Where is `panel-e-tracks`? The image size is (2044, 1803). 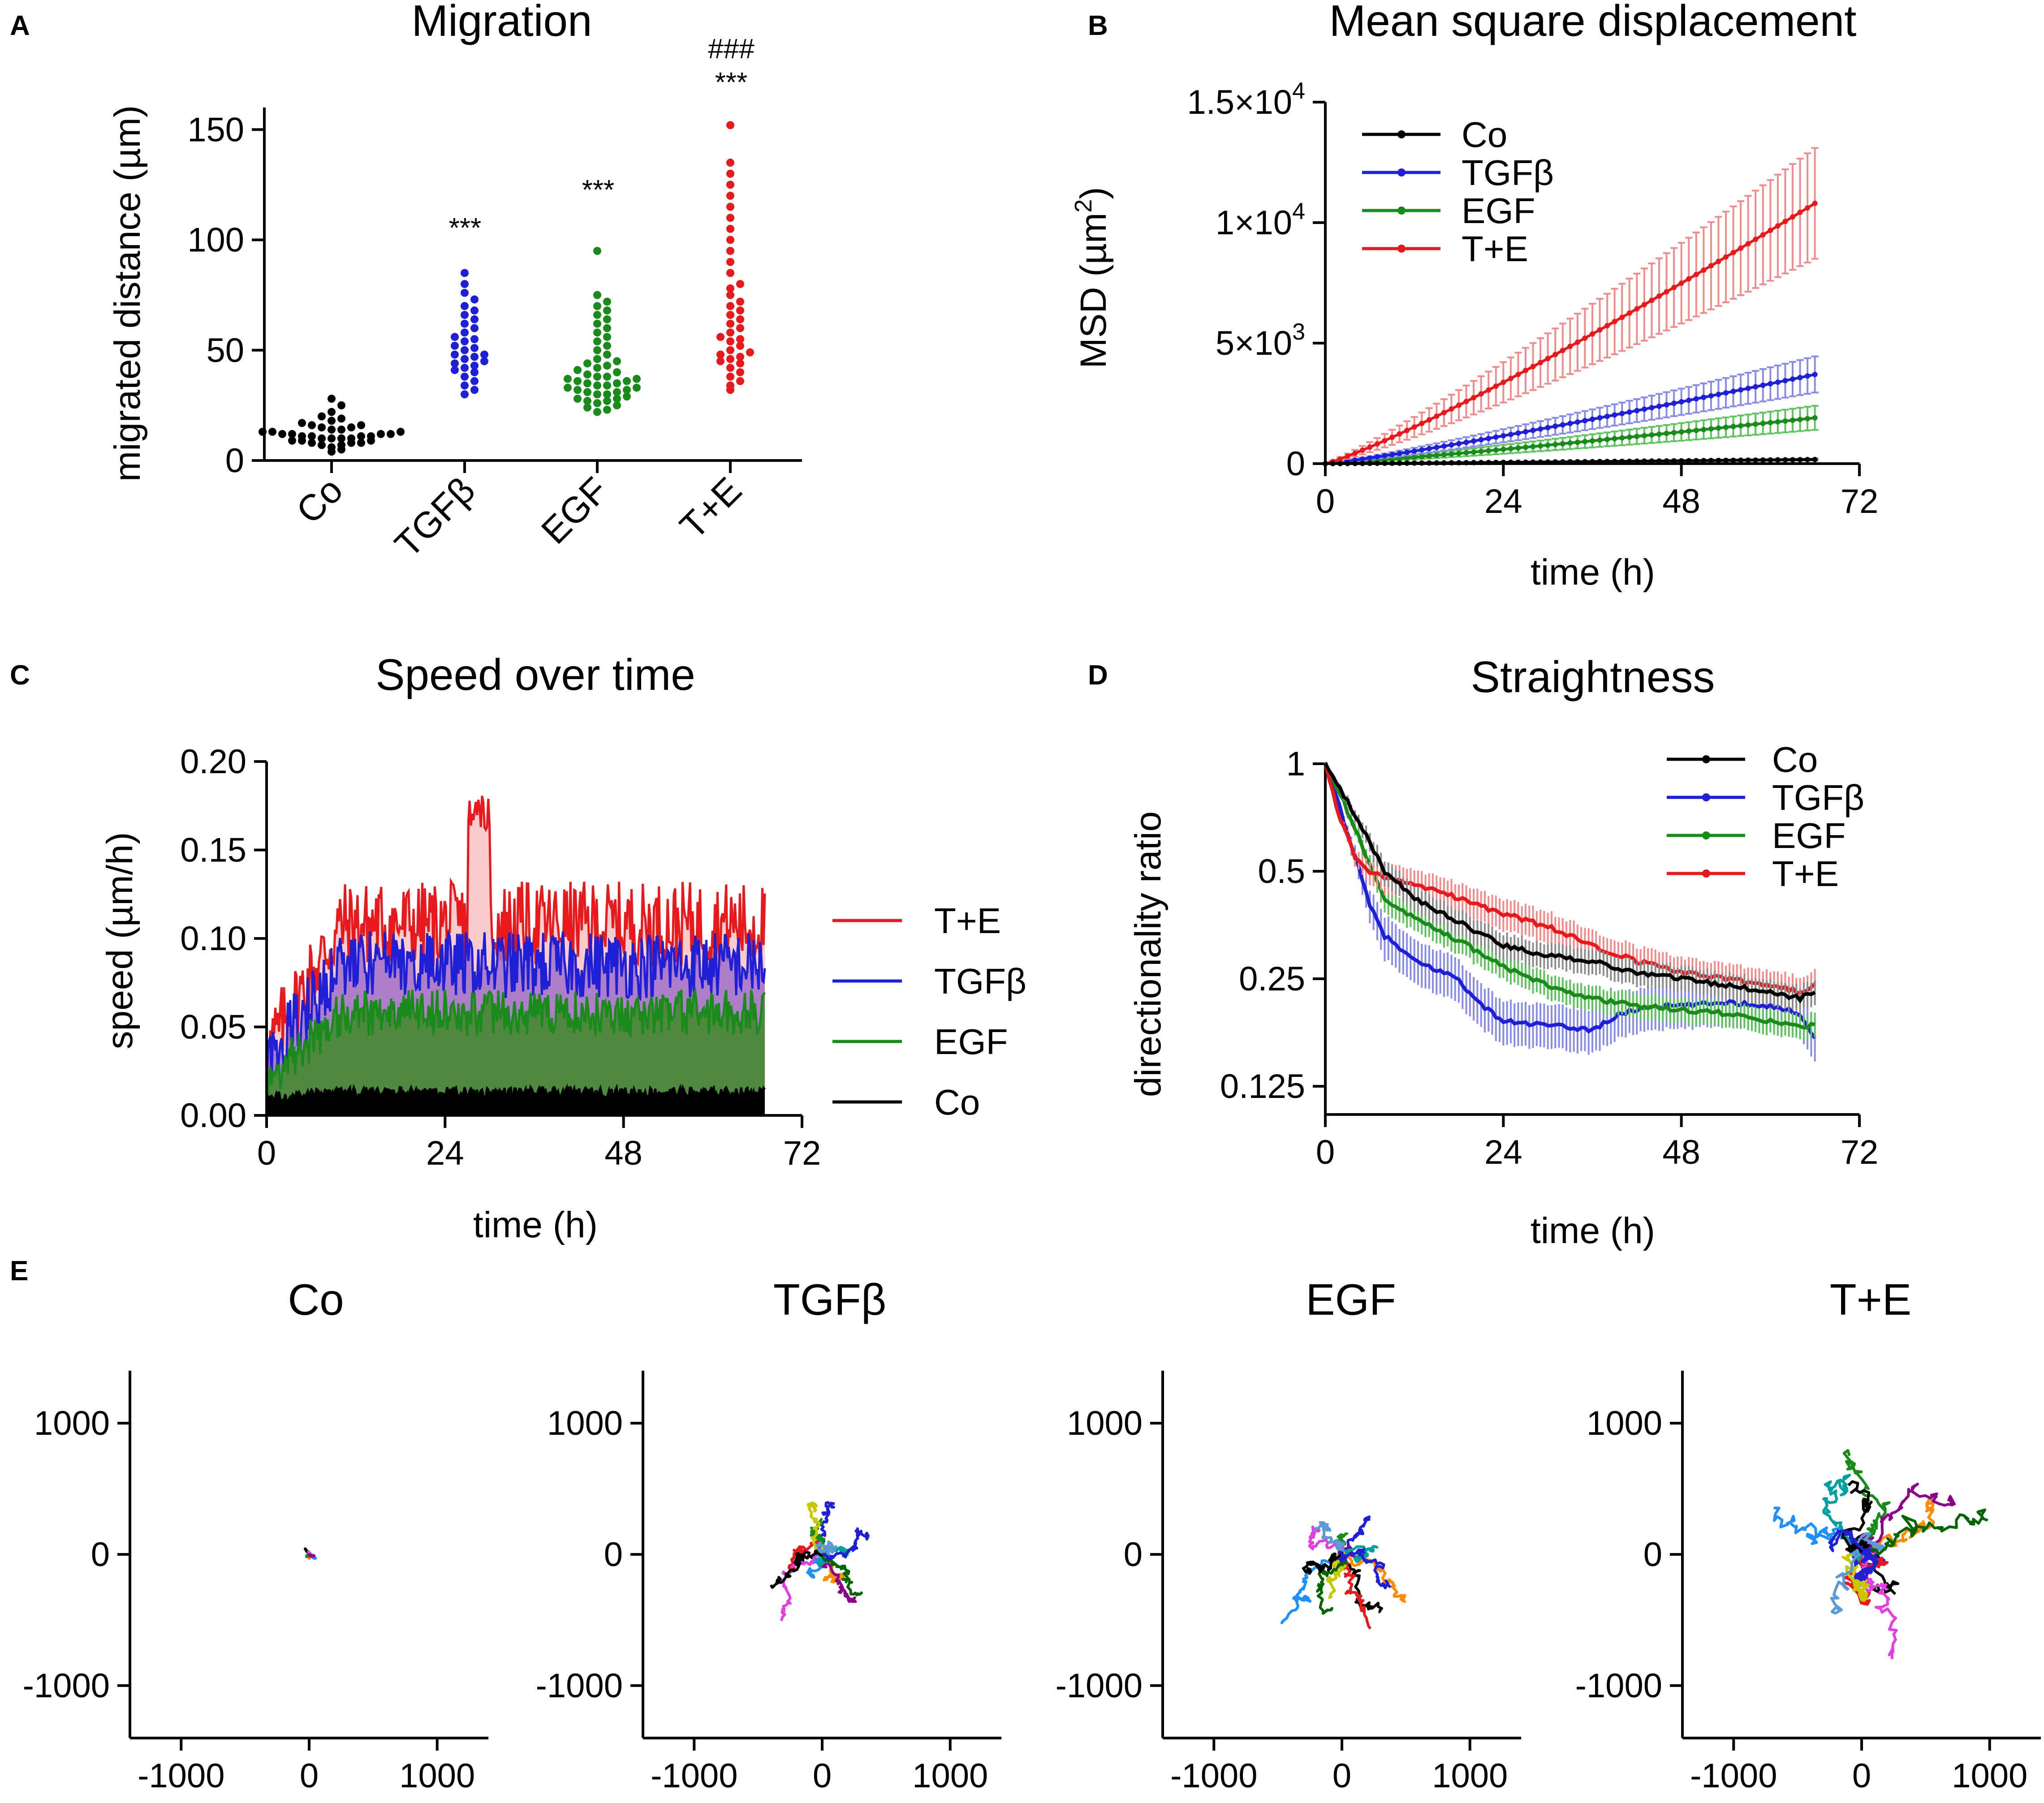
panel-e-tracks is located at coordinates (819, 1561).